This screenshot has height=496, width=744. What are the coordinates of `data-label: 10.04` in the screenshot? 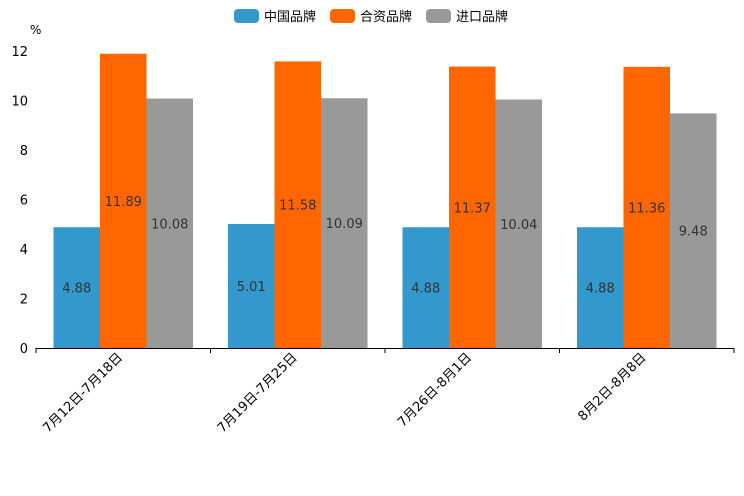 It's located at (518, 225).